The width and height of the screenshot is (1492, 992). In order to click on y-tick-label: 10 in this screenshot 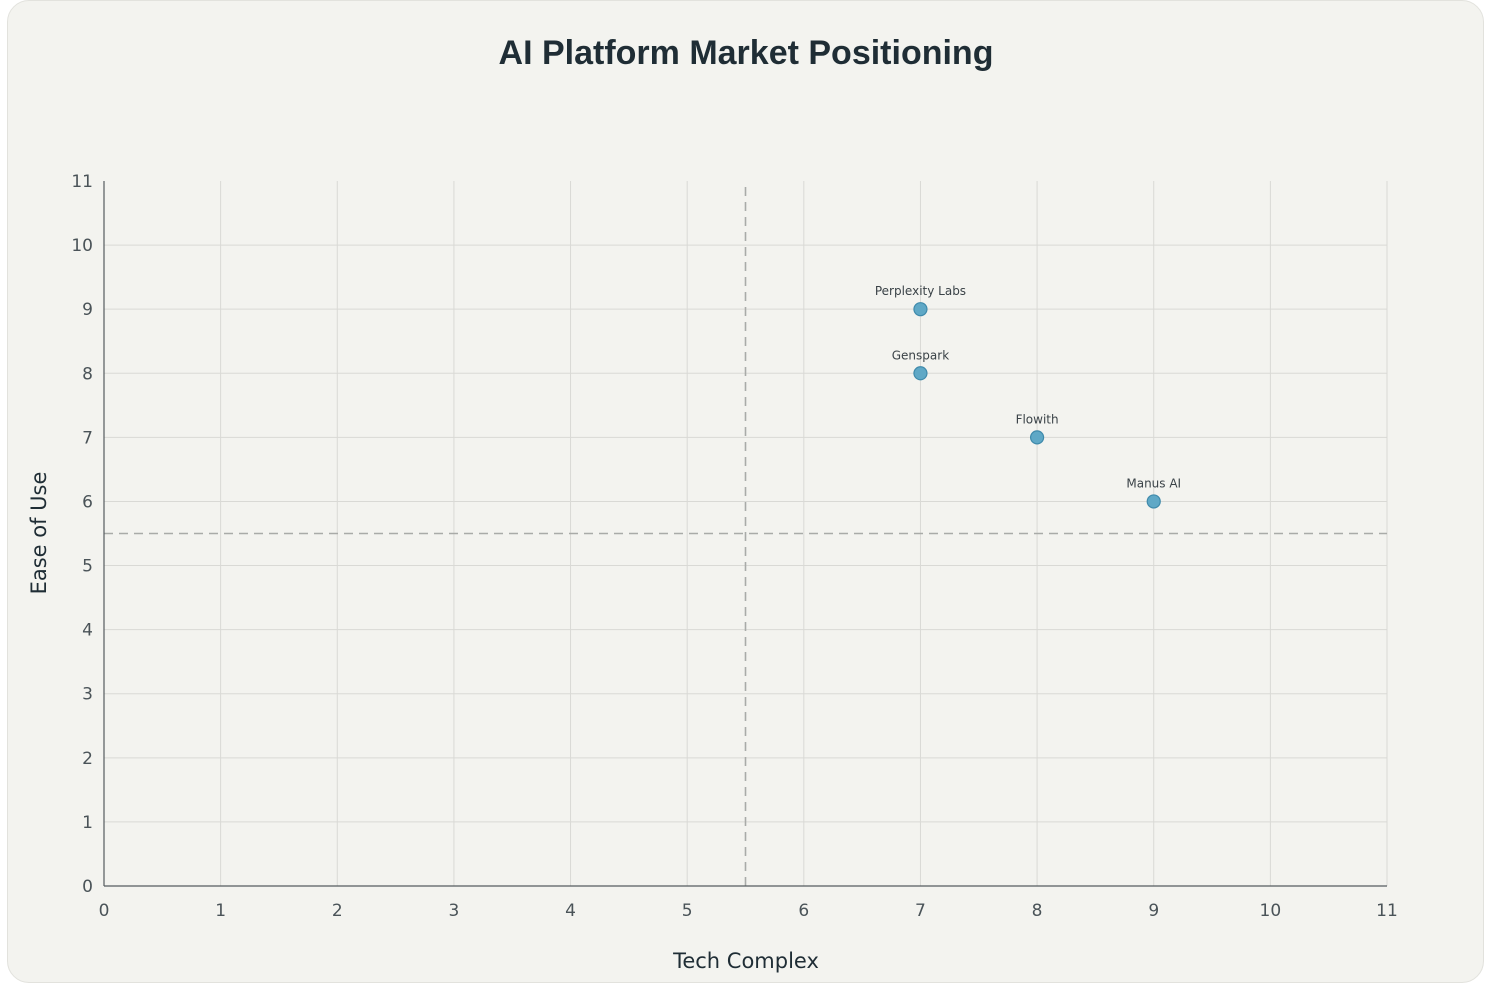, I will do `click(82, 246)`.